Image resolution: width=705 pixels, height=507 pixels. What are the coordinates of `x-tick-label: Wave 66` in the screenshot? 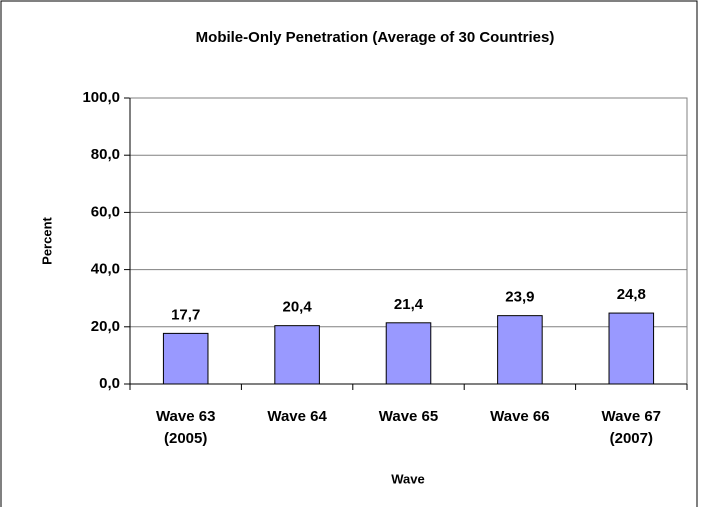 It's located at (520, 416).